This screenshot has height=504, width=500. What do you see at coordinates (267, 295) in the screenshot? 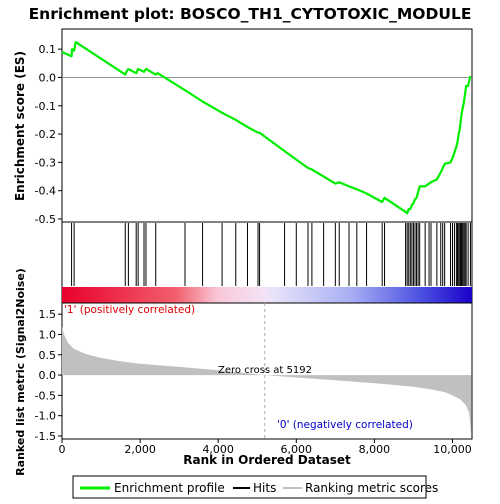
I see `ranked-list-colorbar` at bounding box center [267, 295].